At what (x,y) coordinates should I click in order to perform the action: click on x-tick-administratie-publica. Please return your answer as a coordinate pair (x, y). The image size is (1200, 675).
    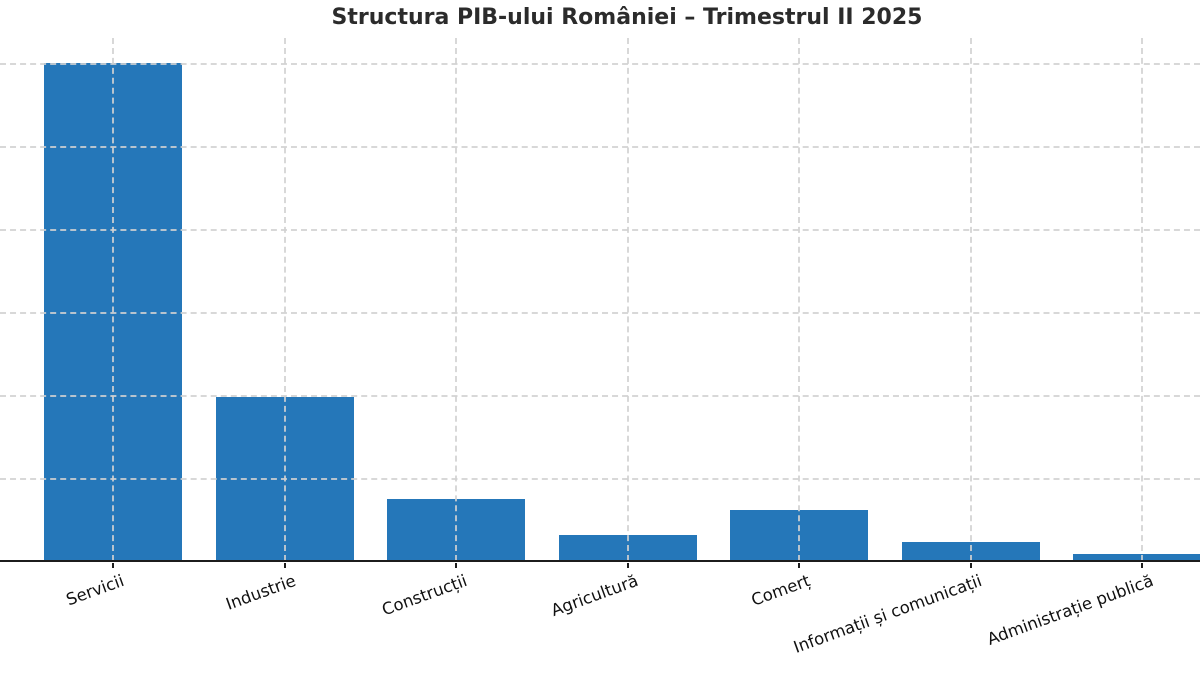
    Looking at the image, I should click on (1142, 565).